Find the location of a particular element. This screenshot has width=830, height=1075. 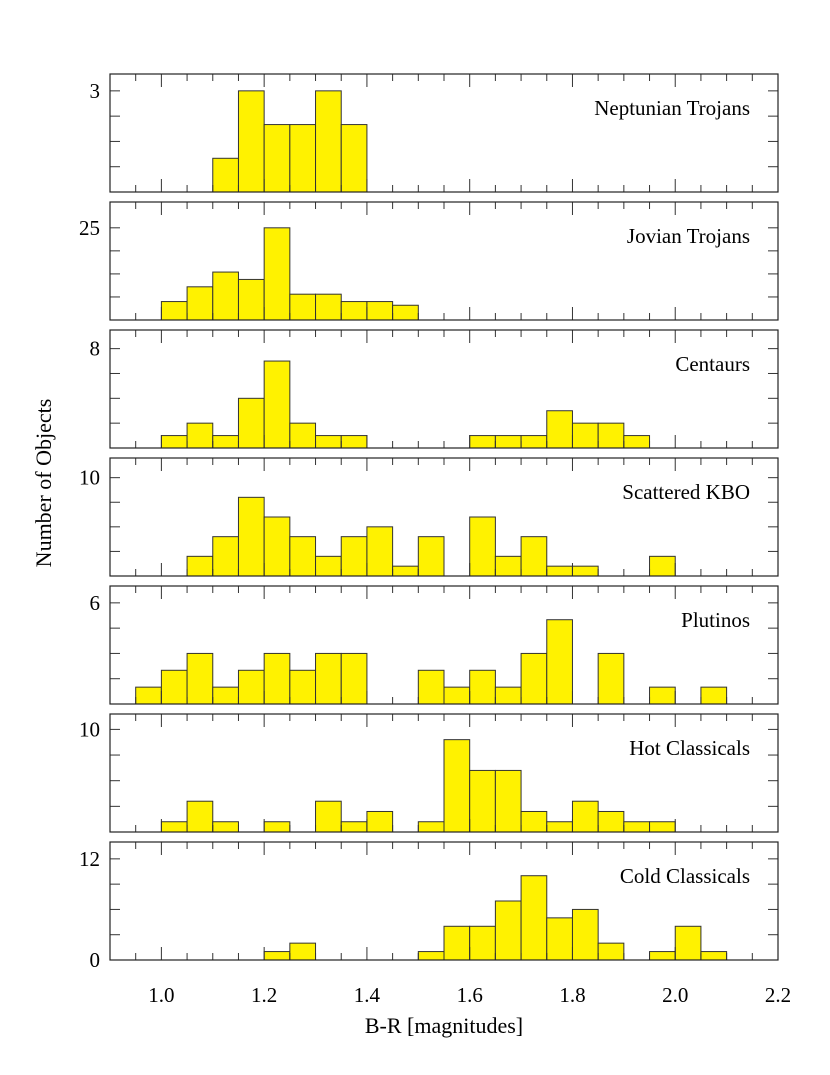

x-tick-labels: 1.0 1.2 1.4 1.6 1.8 2.0 2.2 is located at coordinates (469, 995).